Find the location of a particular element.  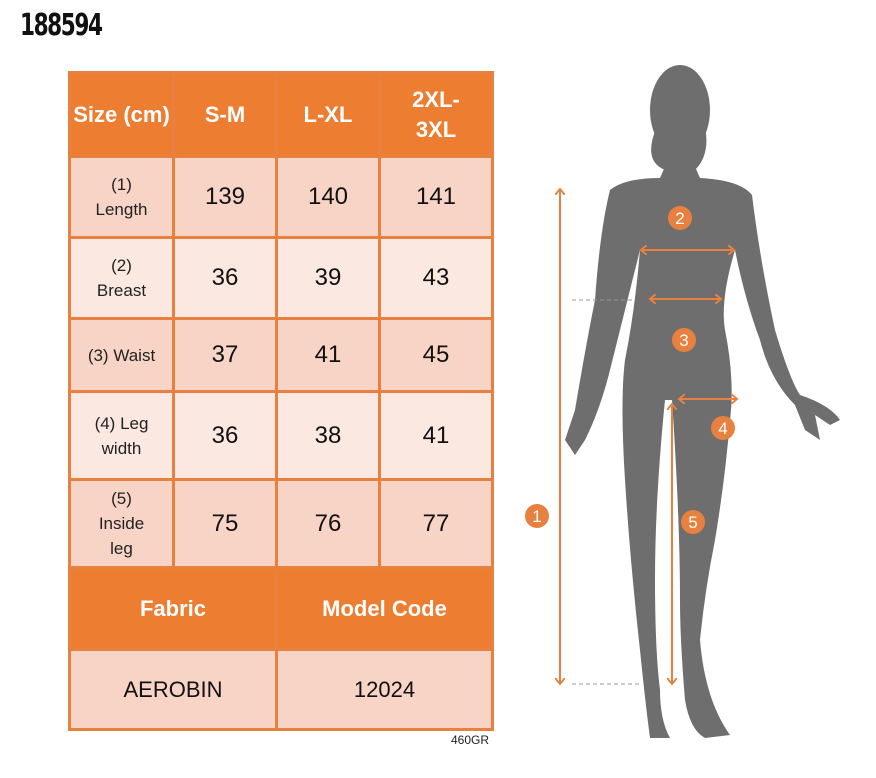

cell: 37 is located at coordinates (225, 355).